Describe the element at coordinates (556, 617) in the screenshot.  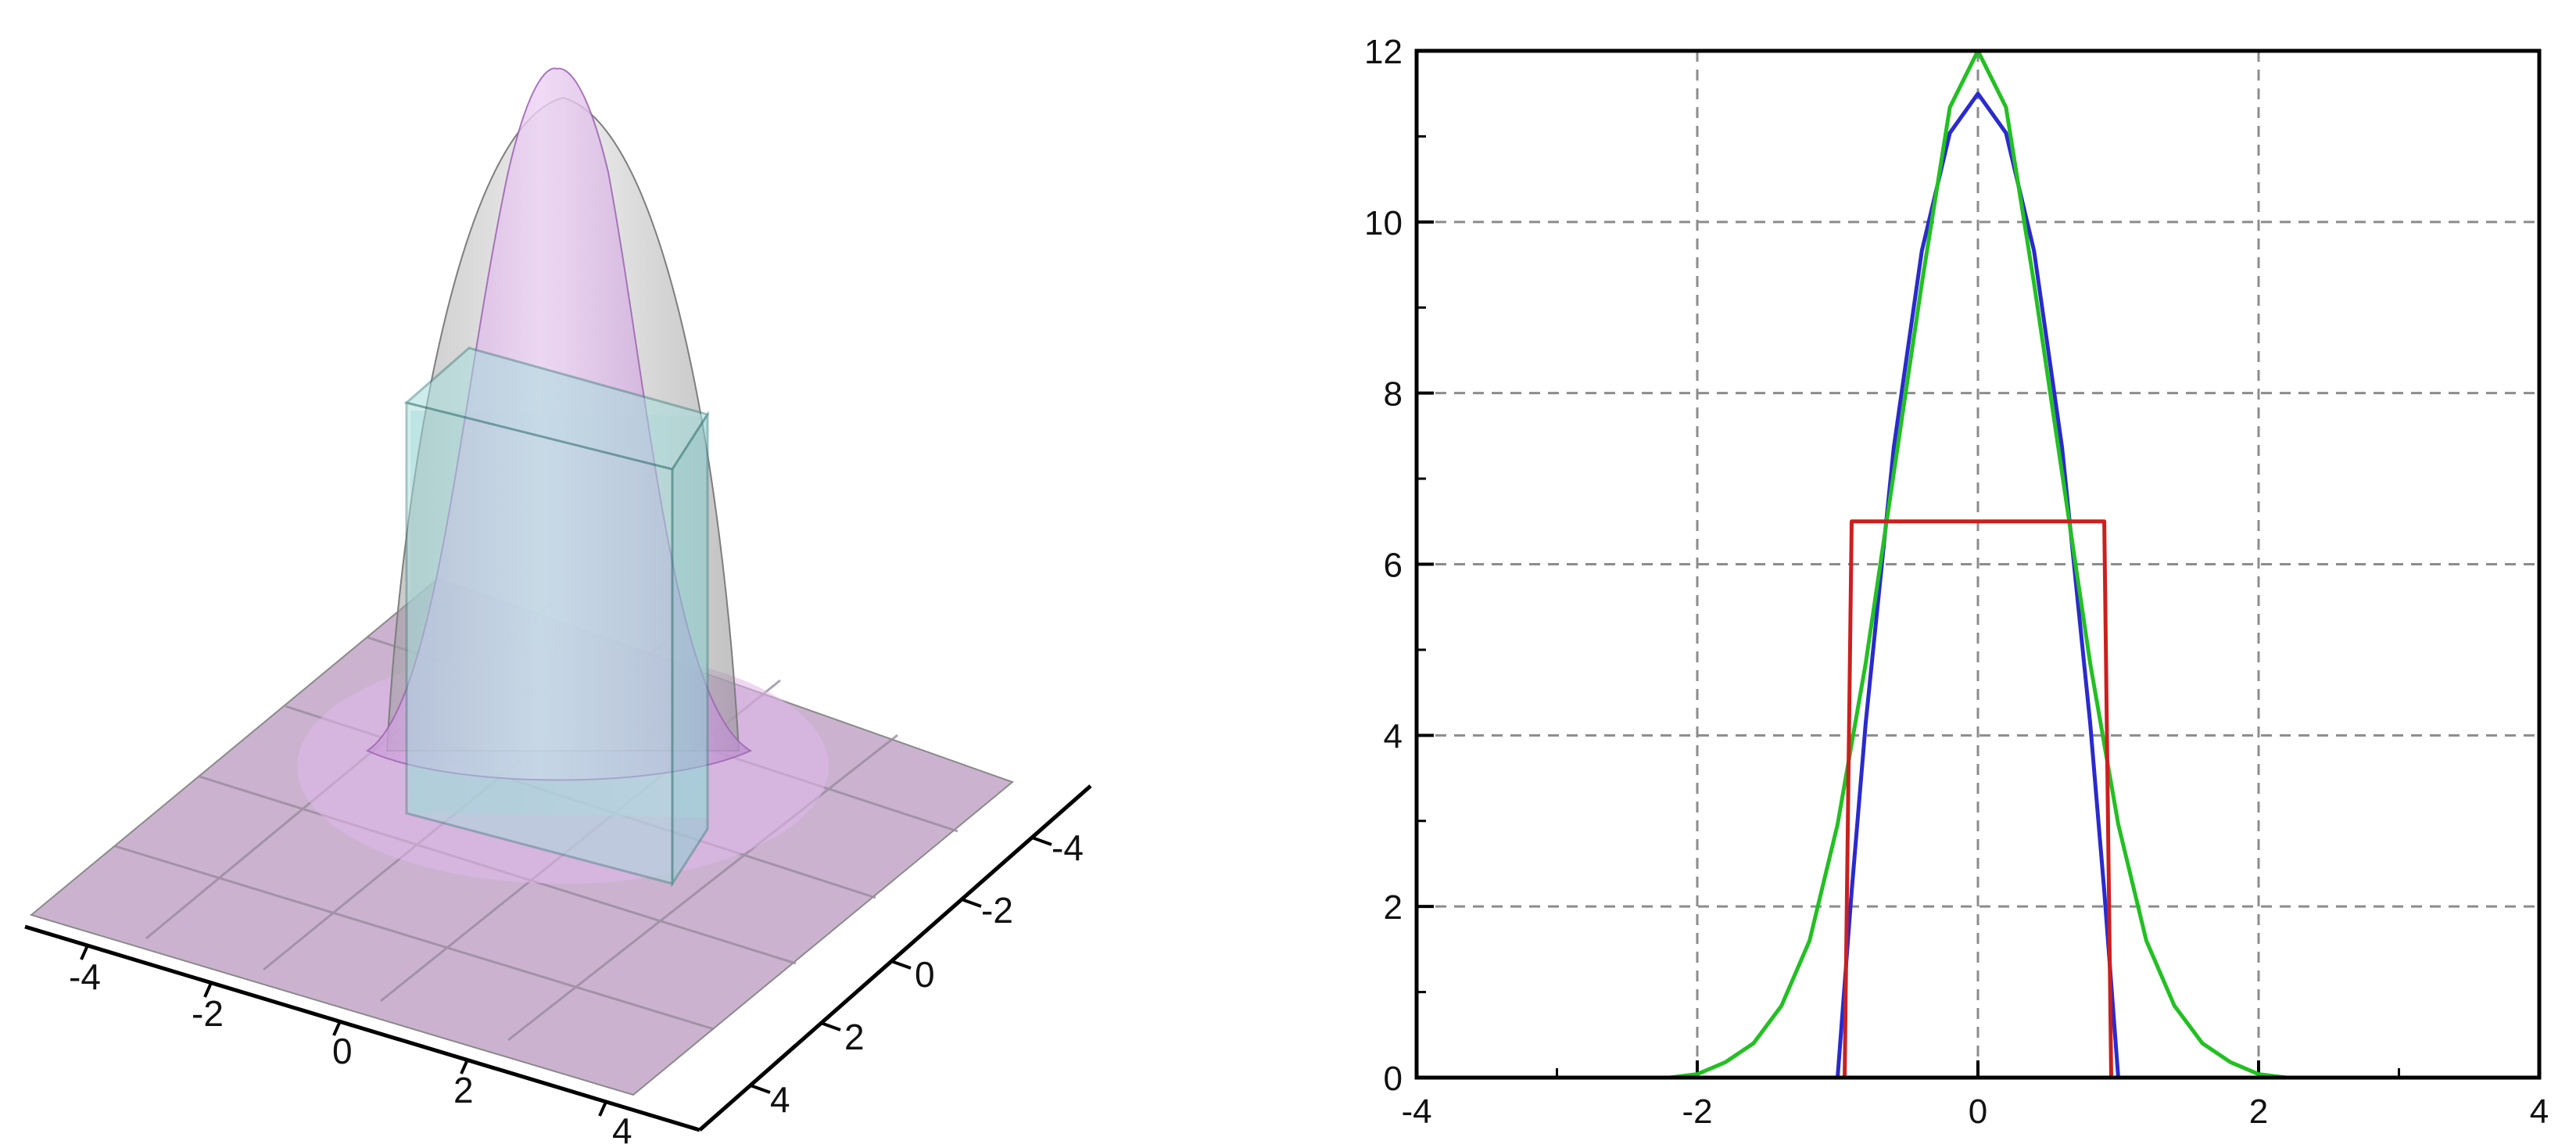
I see `box-surface` at that location.